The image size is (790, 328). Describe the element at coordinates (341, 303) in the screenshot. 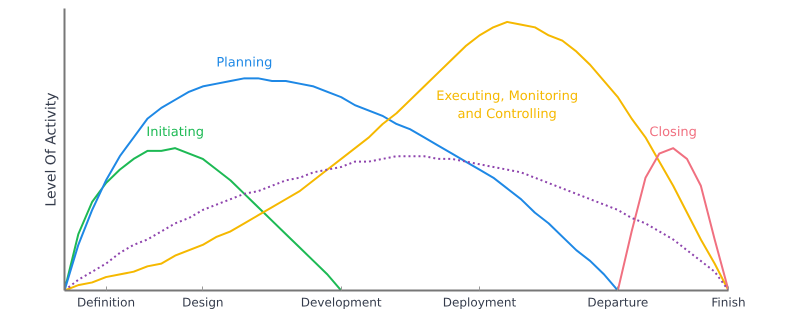

I see `x-tick-label: Development` at that location.